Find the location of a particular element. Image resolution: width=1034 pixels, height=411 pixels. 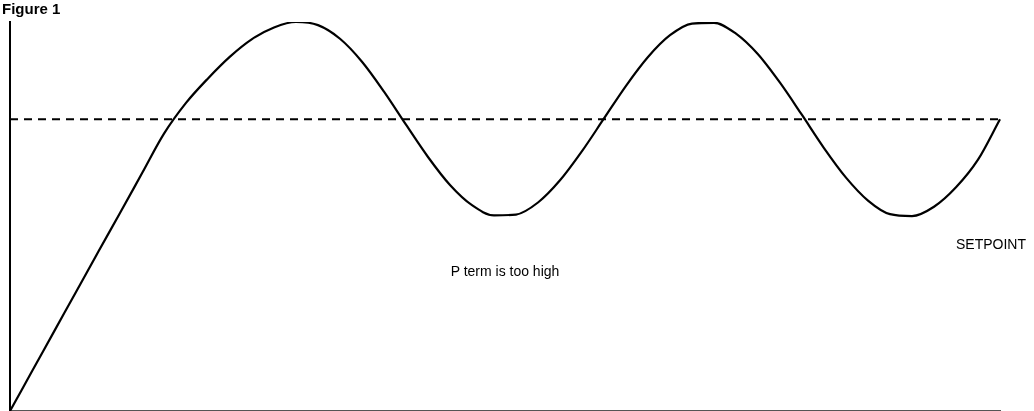

annotation: P term is too high is located at coordinates (505, 271).